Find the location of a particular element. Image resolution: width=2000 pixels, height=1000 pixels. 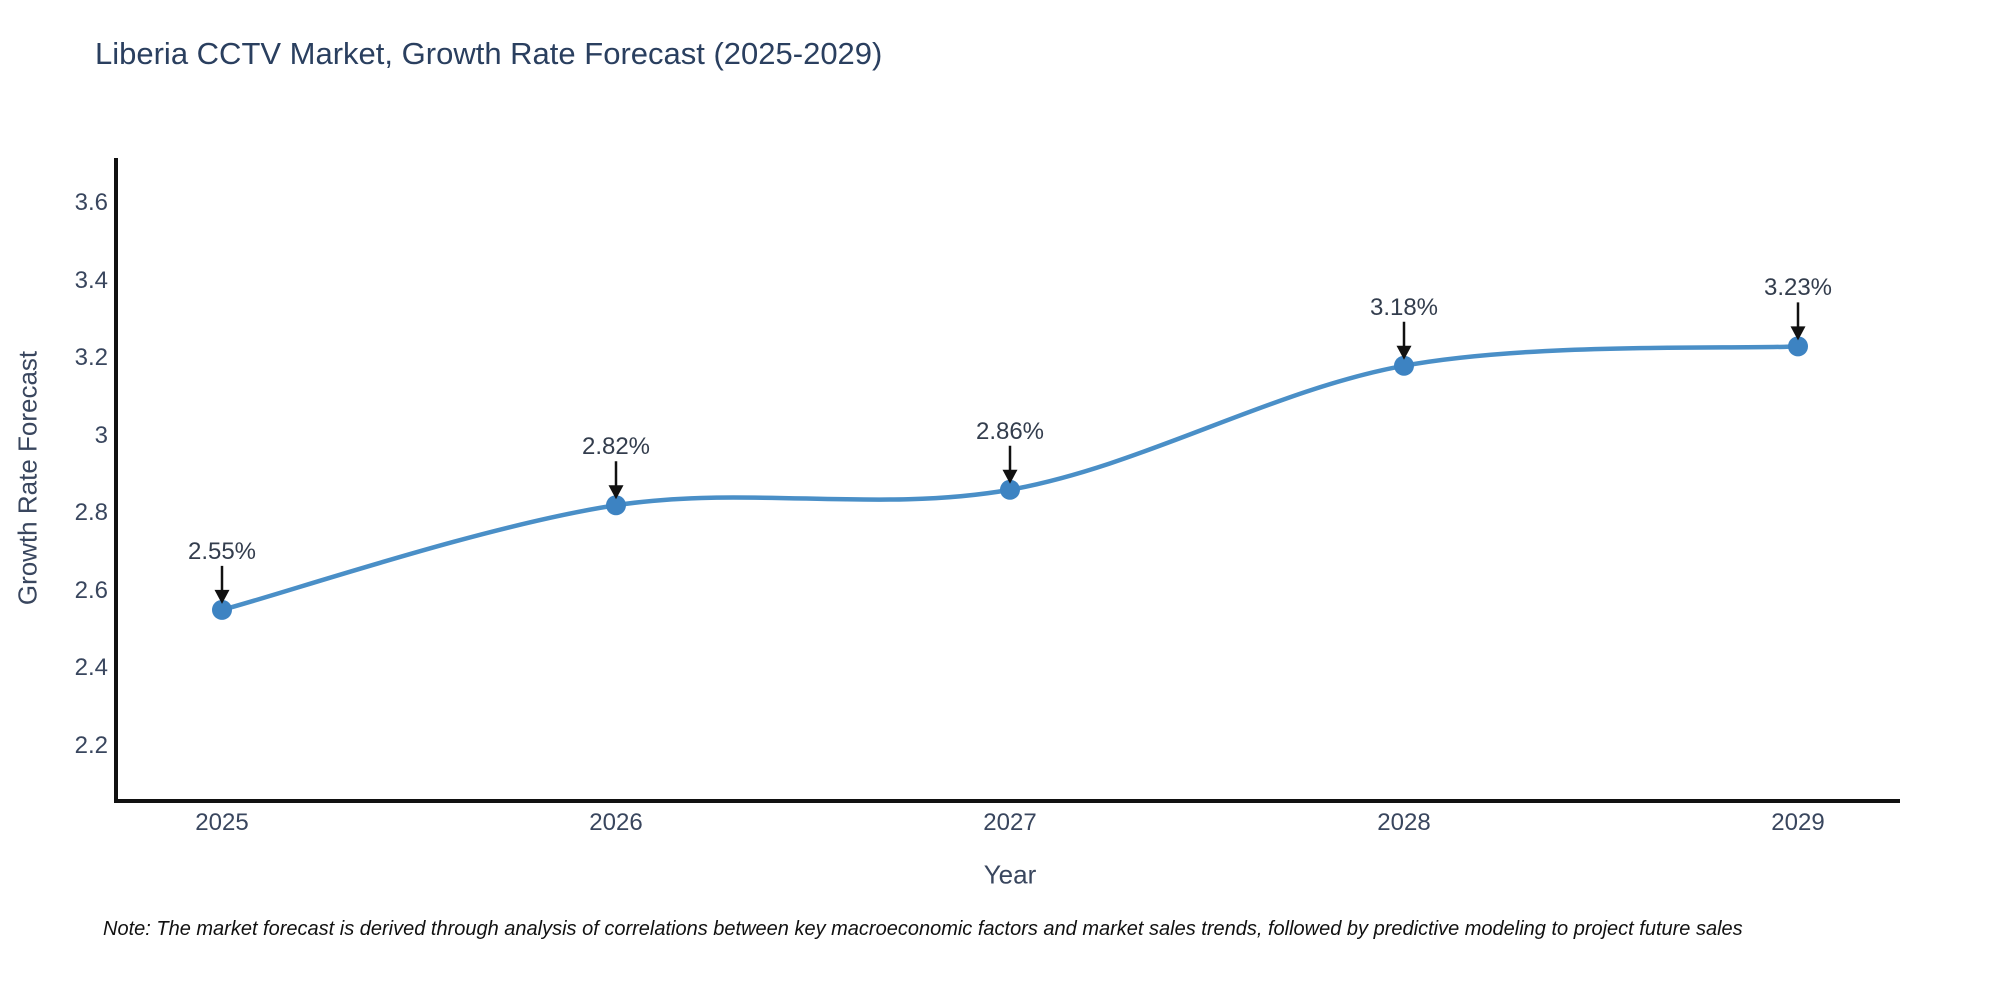

point-annotation: 3.18% is located at coordinates (1404, 307).